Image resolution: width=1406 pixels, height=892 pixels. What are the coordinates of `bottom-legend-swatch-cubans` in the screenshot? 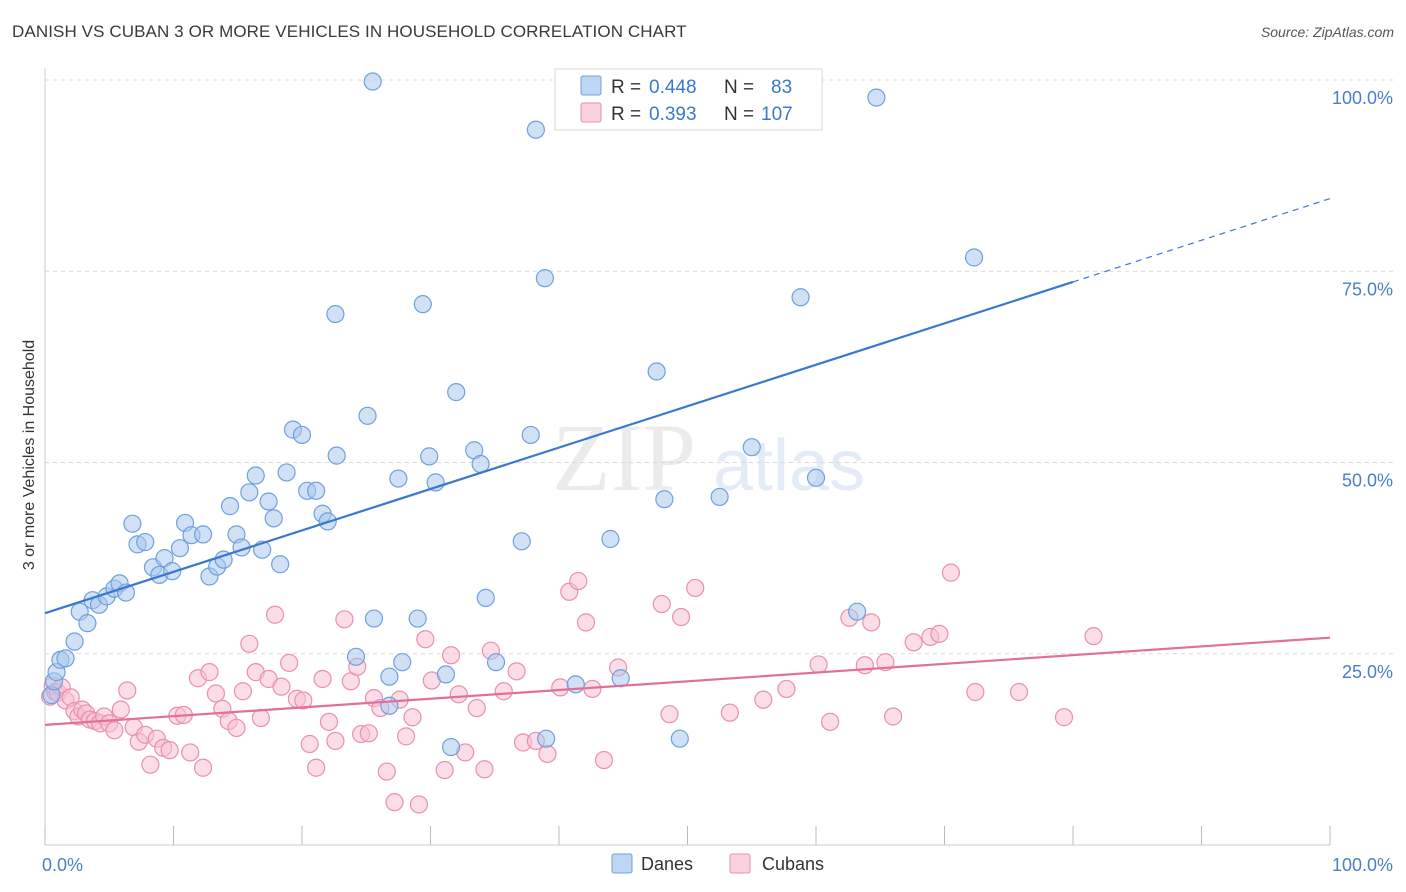 It's located at (740, 863).